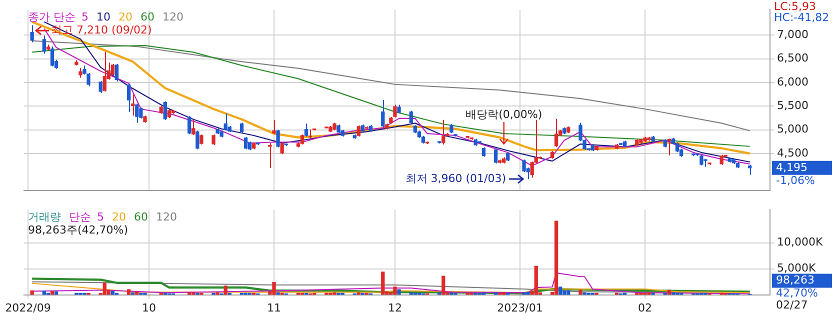 The height and width of the screenshot is (320, 834). I want to click on annotation: 최저 3,960 (01/03), so click(455, 178).